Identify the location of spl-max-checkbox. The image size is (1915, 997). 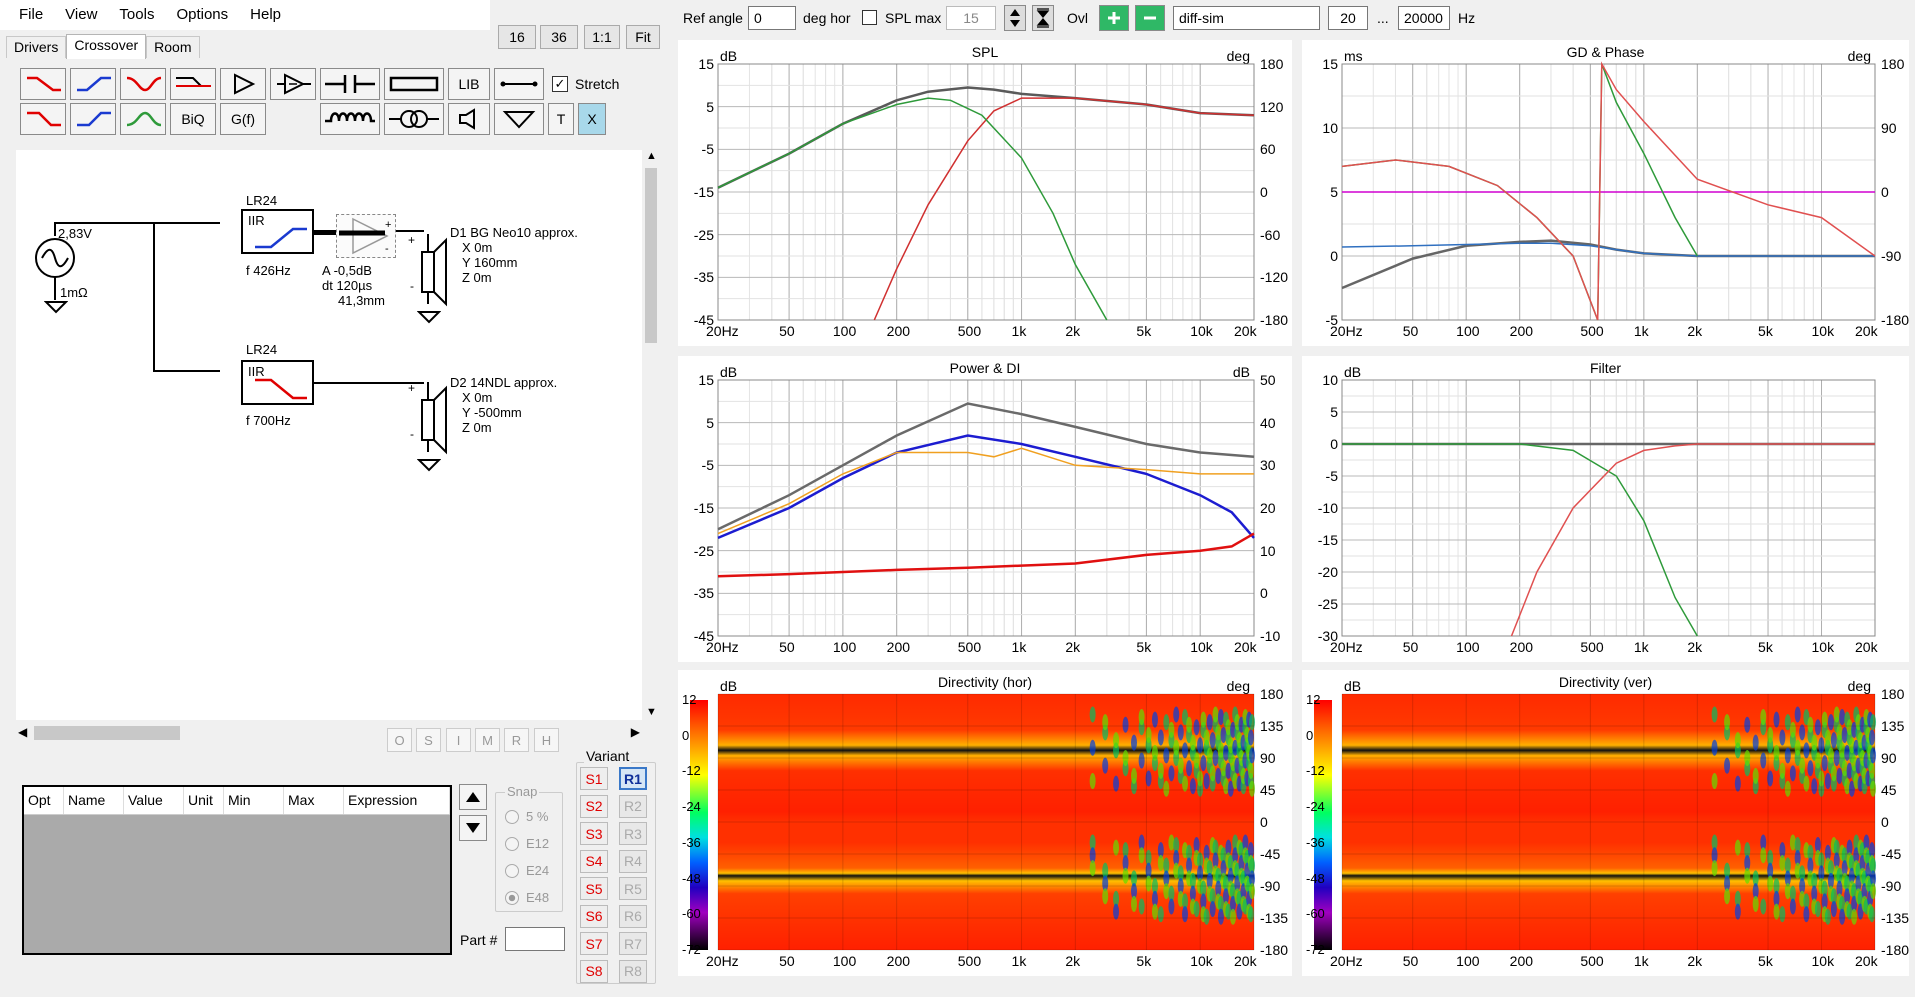
(869, 17).